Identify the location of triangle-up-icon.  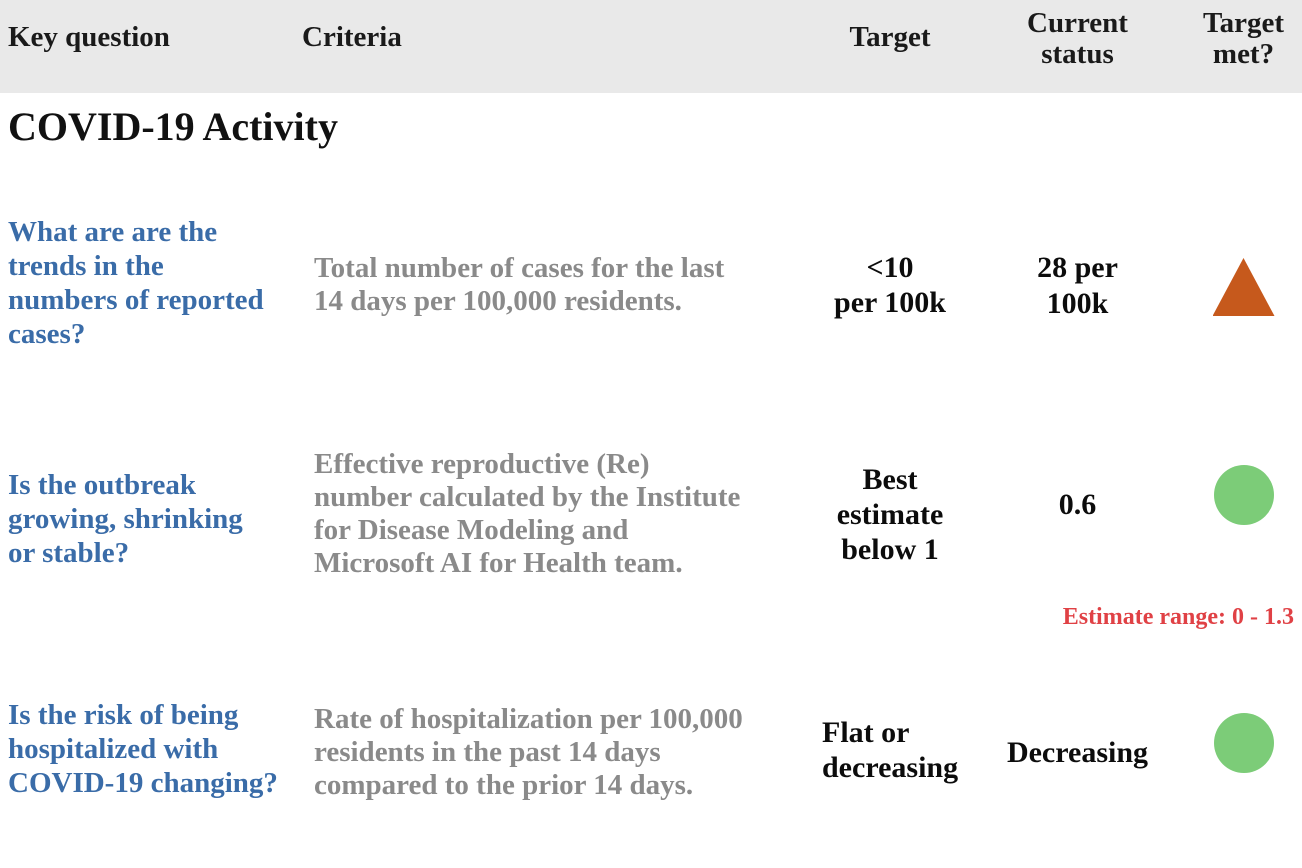
(1243, 287).